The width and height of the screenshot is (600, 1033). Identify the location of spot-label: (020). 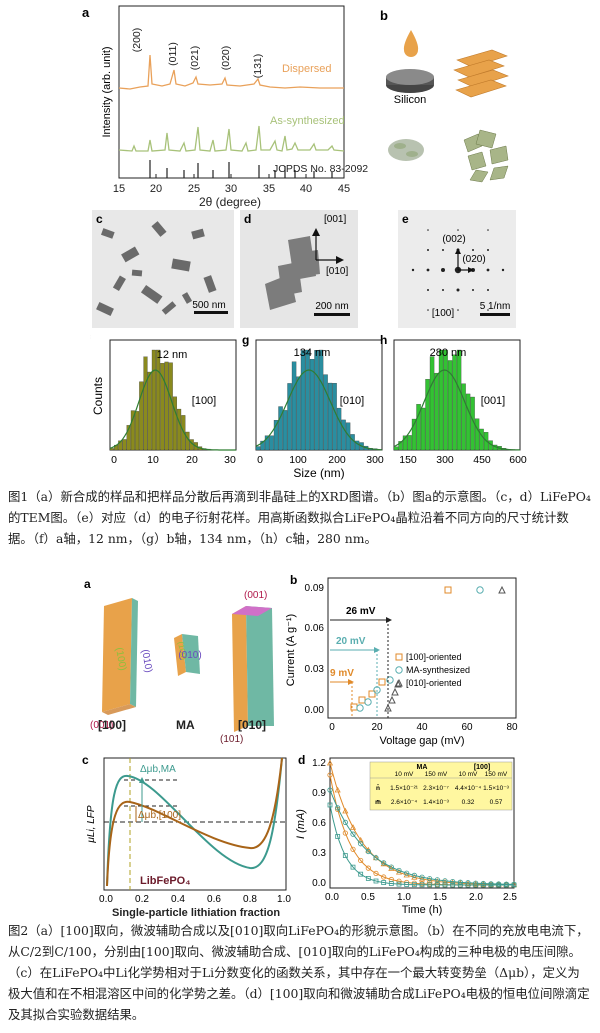
(473, 259).